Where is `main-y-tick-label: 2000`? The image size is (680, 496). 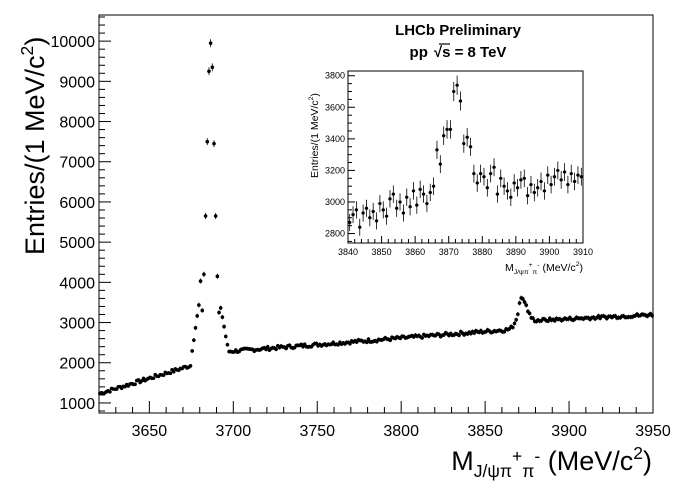
main-y-tick-label: 2000 is located at coordinates (77, 364).